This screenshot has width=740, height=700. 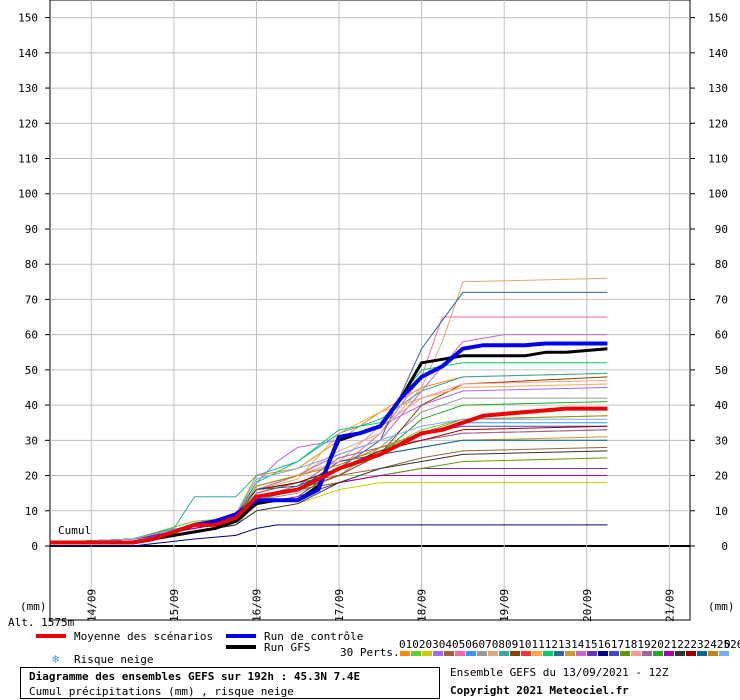 What do you see at coordinates (174, 605) in the screenshot?
I see `x-tick-label: 15/09` at bounding box center [174, 605].